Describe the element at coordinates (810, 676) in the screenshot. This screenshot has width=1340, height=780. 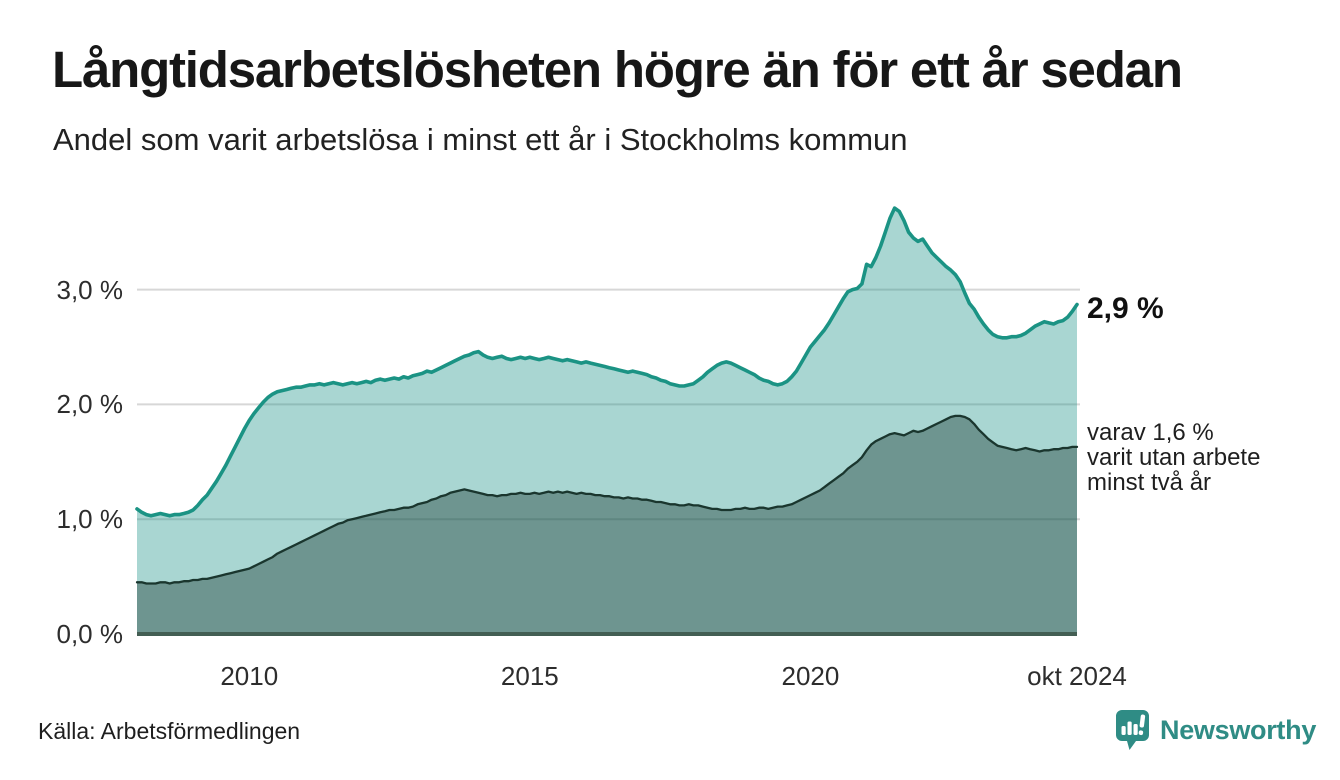
I see `x-tick-label: 2020` at that location.